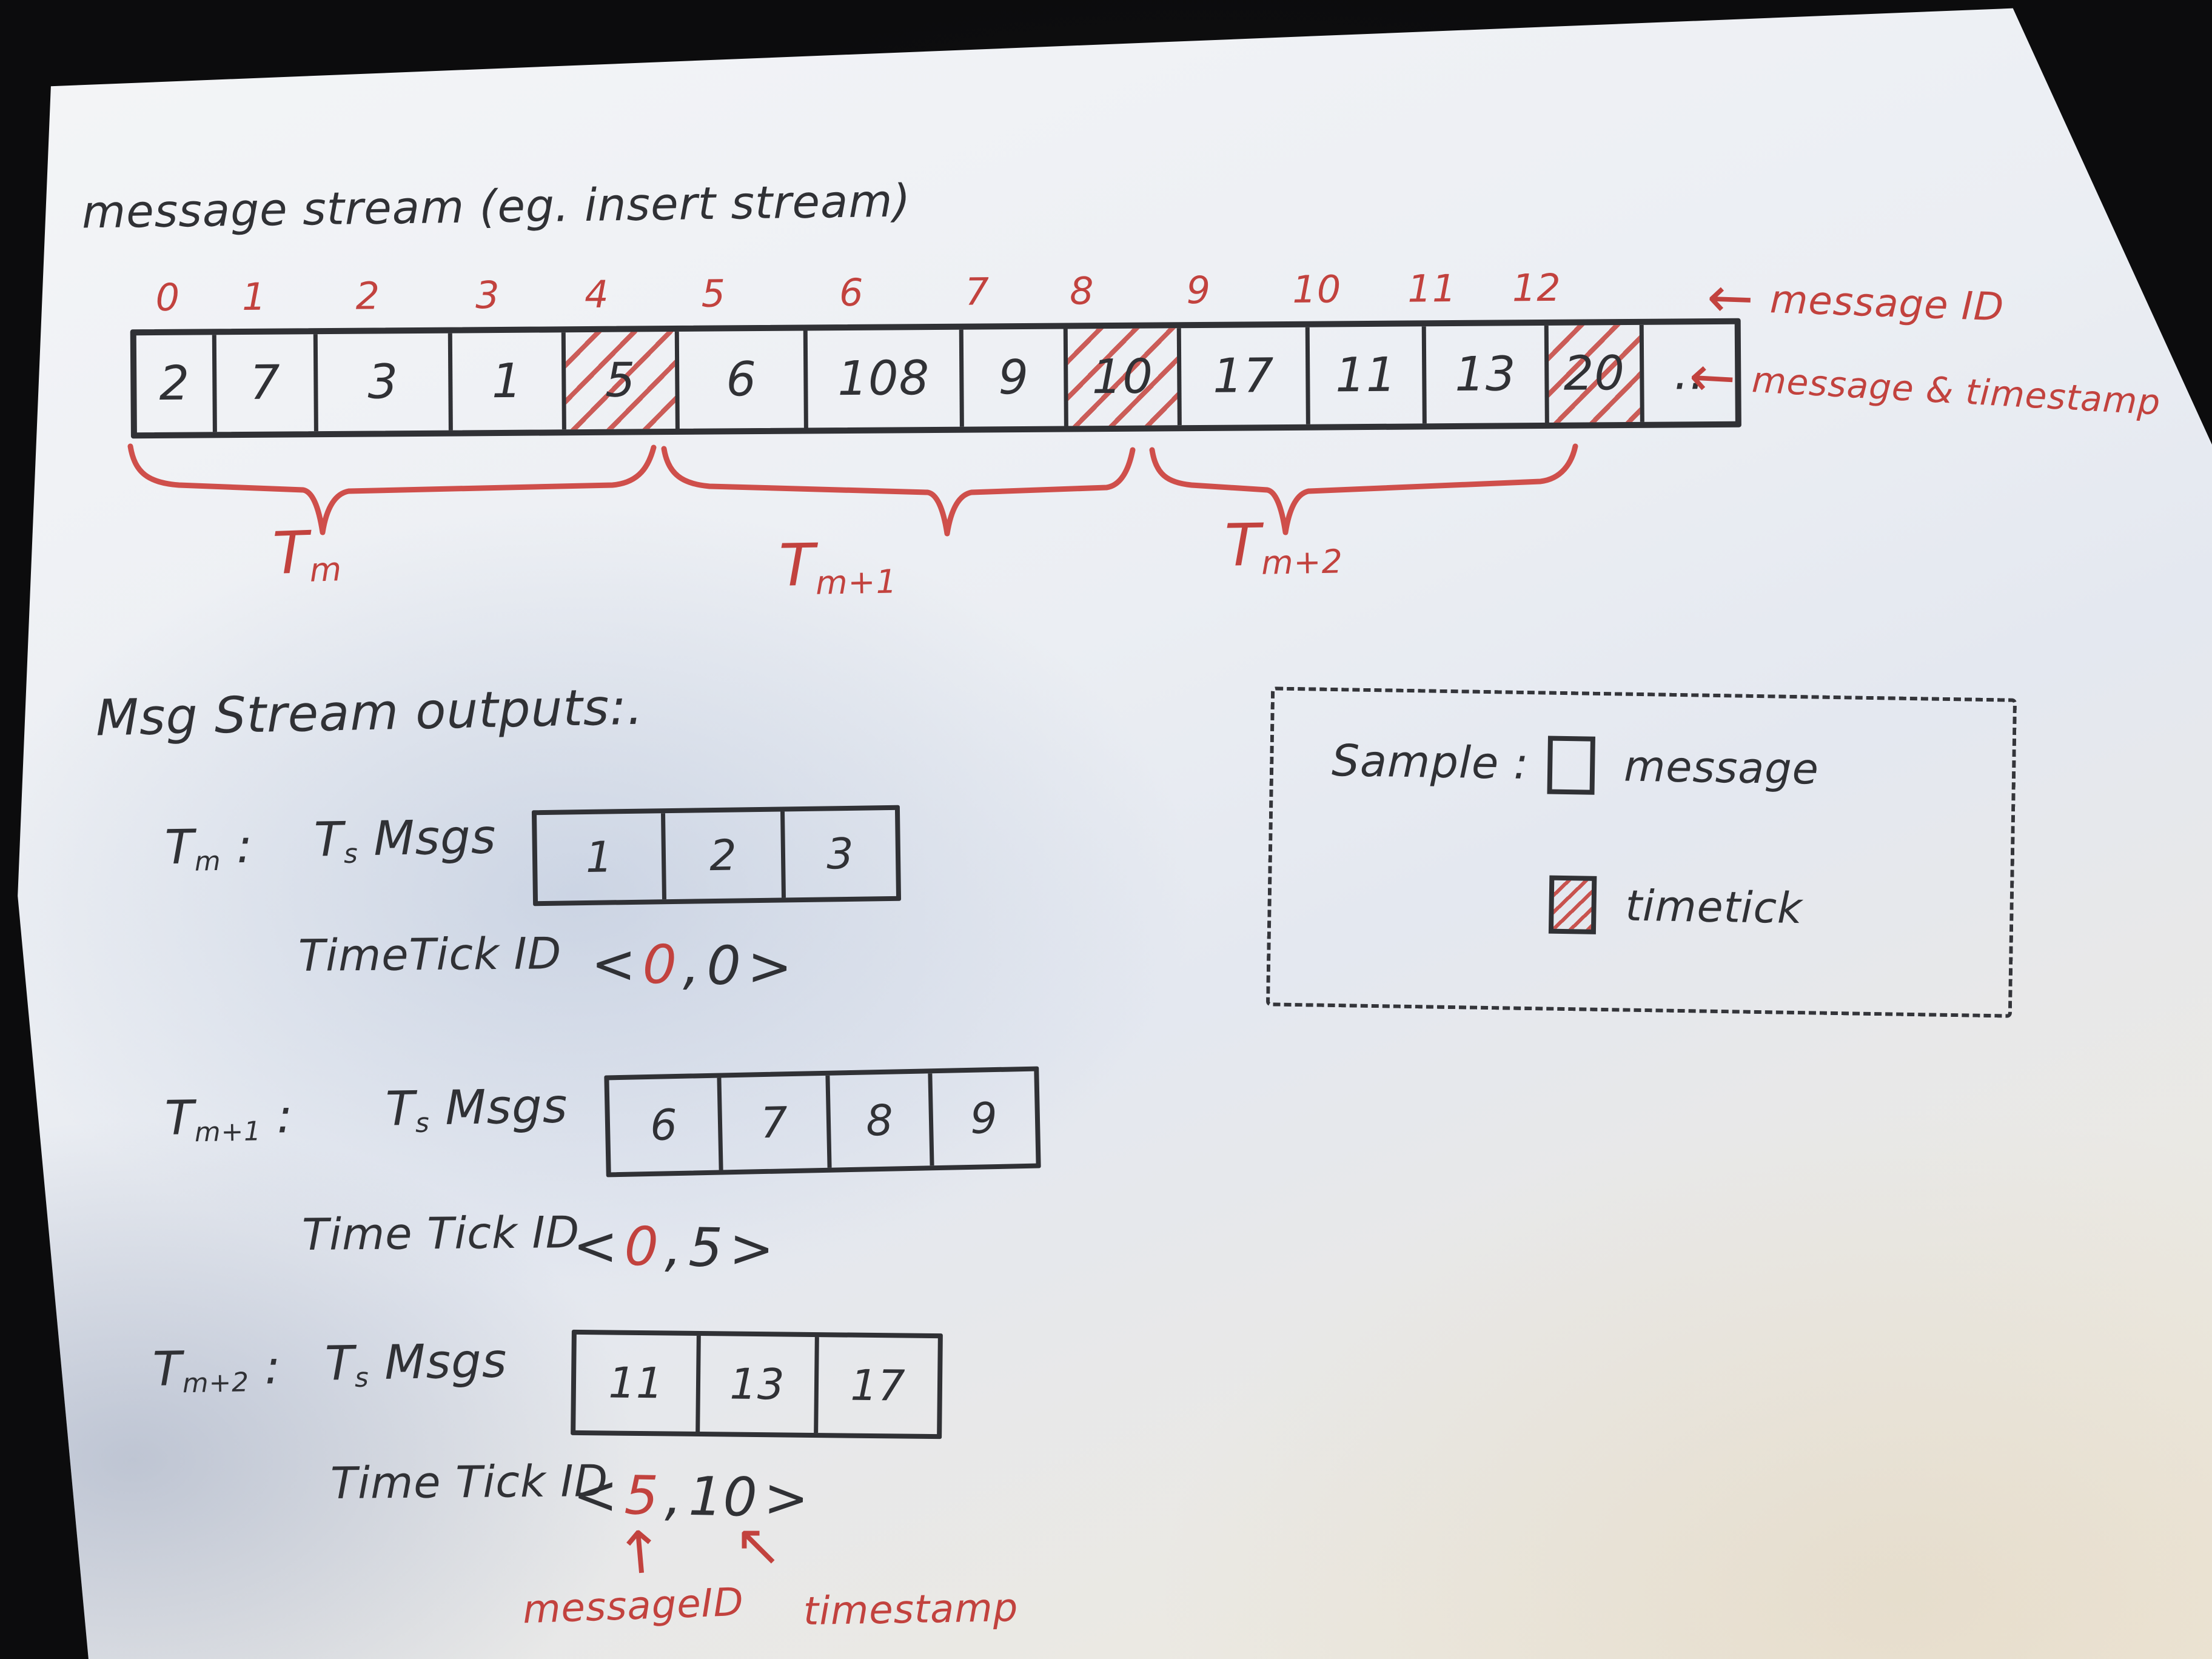 This screenshot has width=2212, height=1659. Describe the element at coordinates (1011, 378) in the screenshot. I see `stream-cell: 9` at that location.